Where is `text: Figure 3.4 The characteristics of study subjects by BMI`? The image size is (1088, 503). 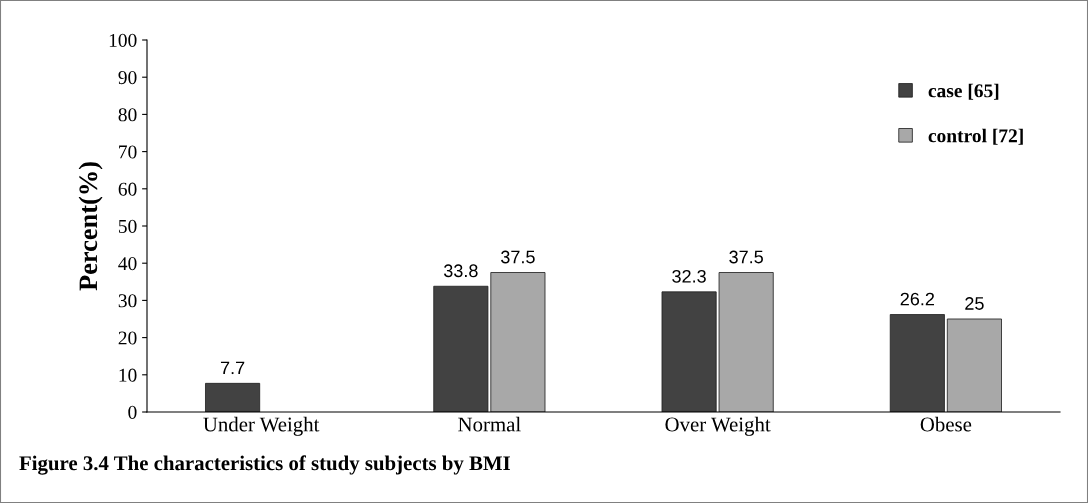
text: Figure 3.4 The characteristics of study subjects by BMI is located at coordinates (264, 465).